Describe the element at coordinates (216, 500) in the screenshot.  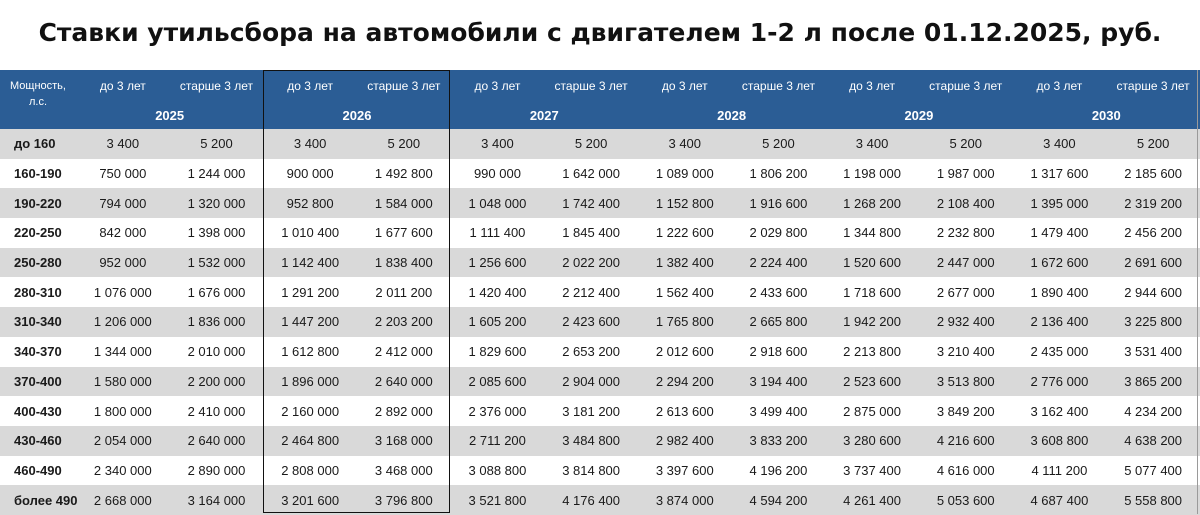
I see `rate-cell: 3 164 000` at that location.